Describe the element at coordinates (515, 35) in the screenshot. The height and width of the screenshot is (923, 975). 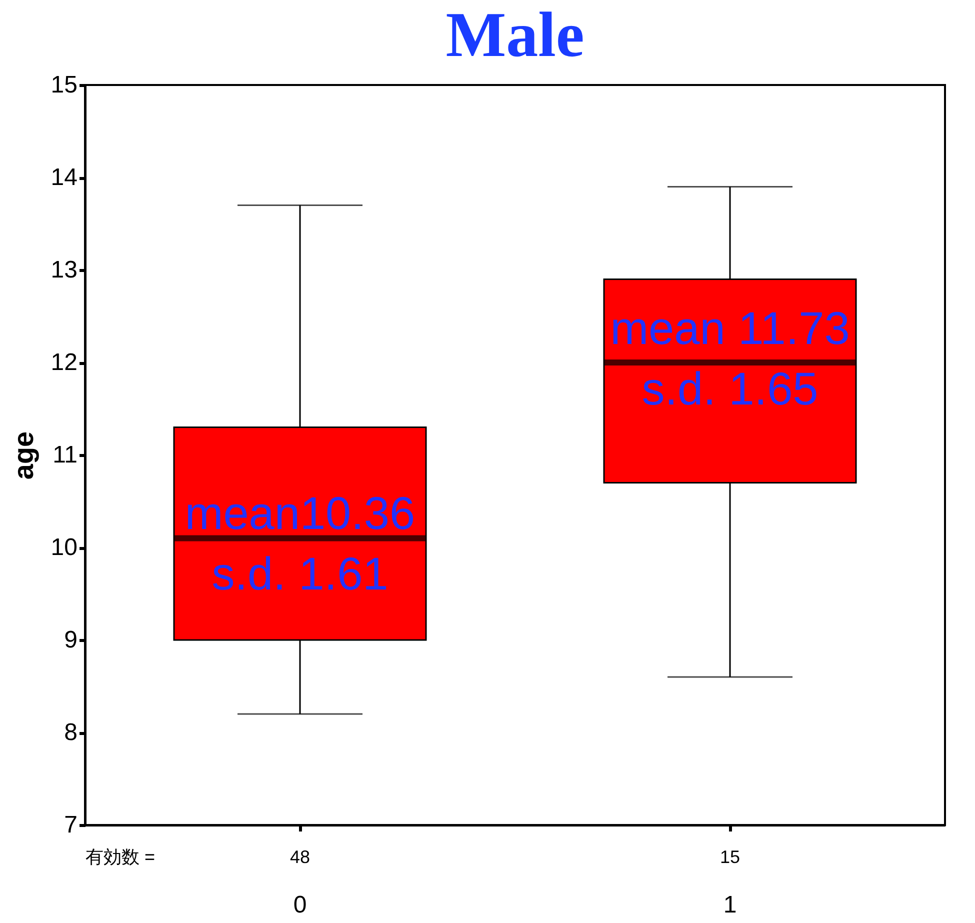
I see `chart-title: Male` at that location.